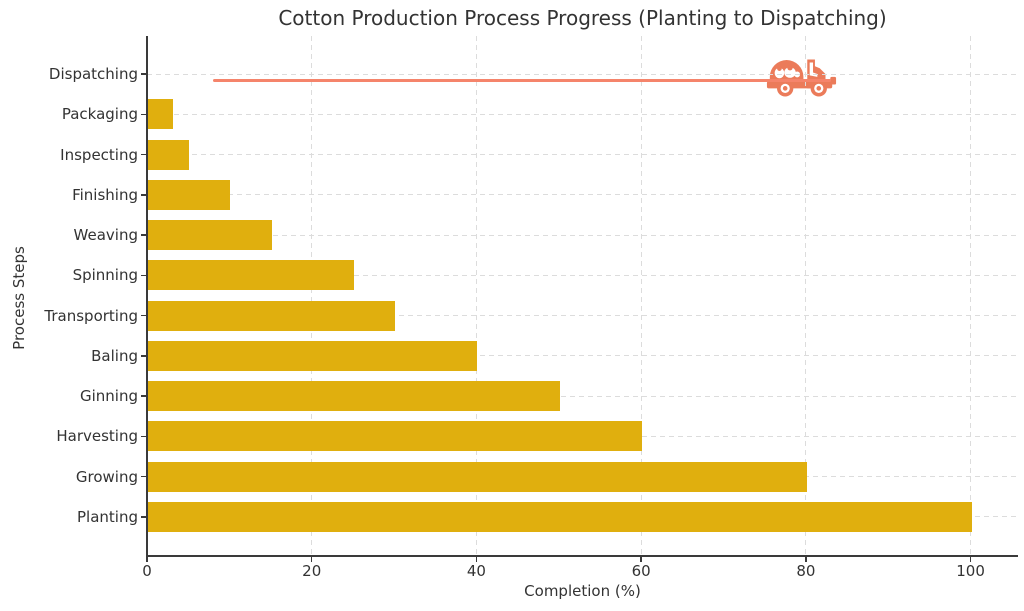 This screenshot has height=611, width=1024. Describe the element at coordinates (582, 591) in the screenshot. I see `x-axis-label: Completion (%)` at that location.